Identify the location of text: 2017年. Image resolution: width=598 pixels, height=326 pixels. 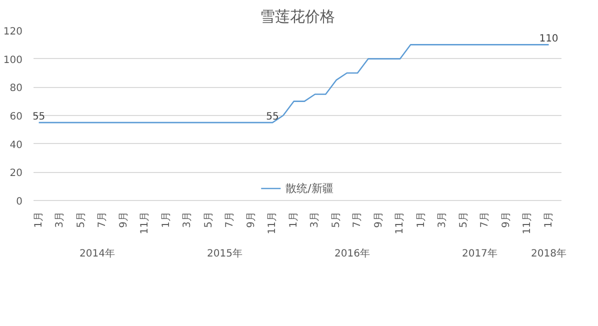
(480, 254).